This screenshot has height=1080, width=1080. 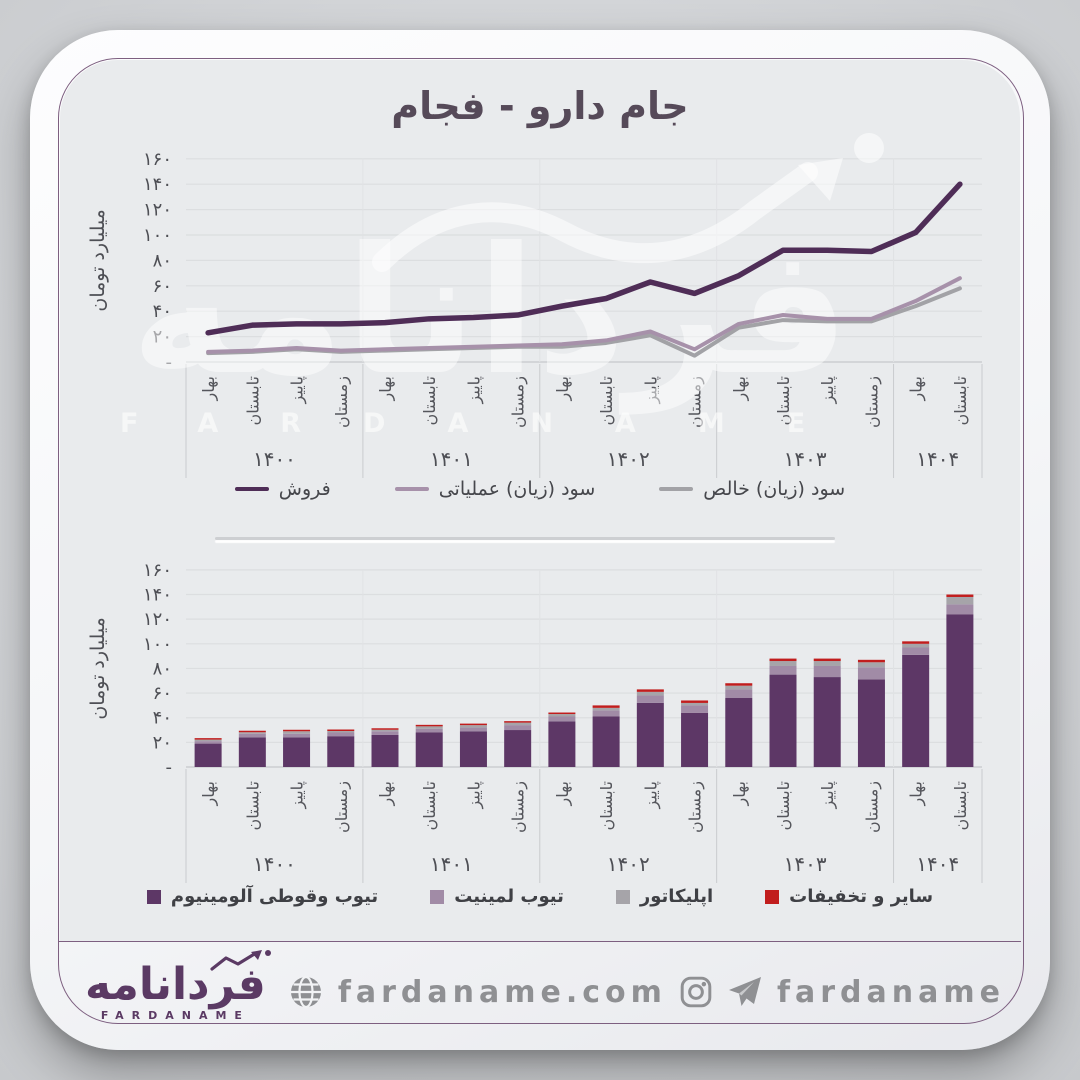 What do you see at coordinates (696, 992) in the screenshot?
I see `instagram-icon` at bounding box center [696, 992].